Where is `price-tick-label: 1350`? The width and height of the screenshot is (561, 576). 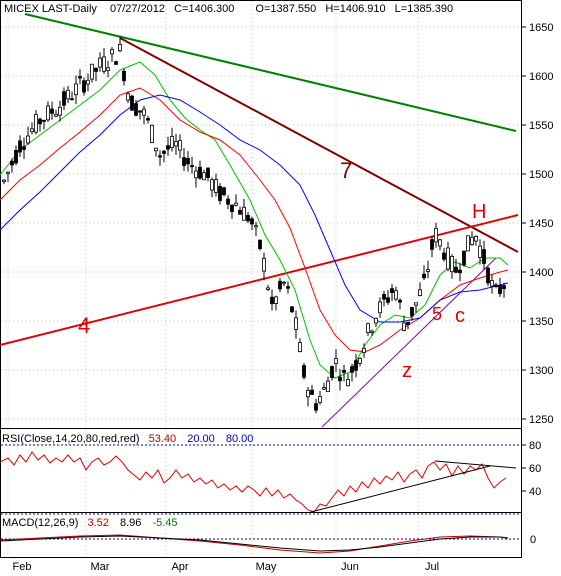 price-tick-label: 1350 is located at coordinates (541, 322).